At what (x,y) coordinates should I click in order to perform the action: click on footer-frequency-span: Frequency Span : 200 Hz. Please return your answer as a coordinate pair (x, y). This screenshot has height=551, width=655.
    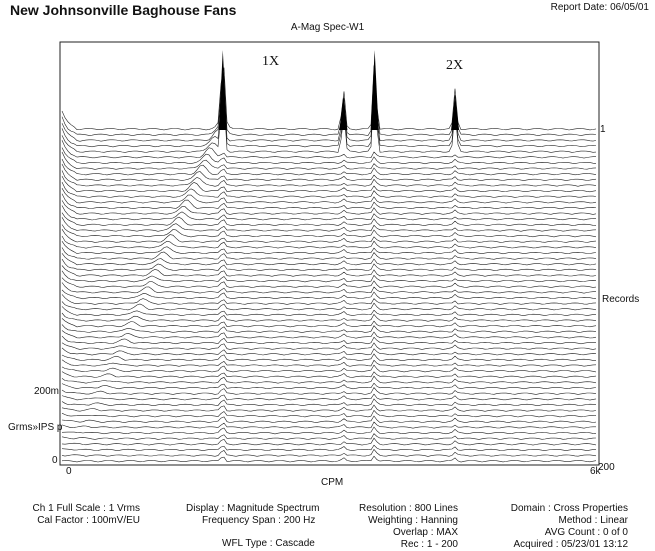
    Looking at the image, I should click on (259, 520).